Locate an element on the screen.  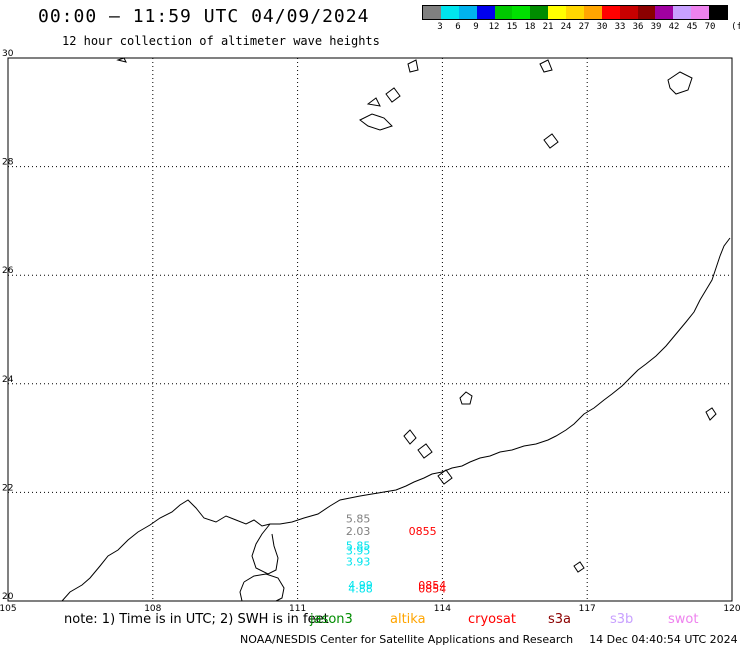
legend-swatches is located at coordinates (575, 12).